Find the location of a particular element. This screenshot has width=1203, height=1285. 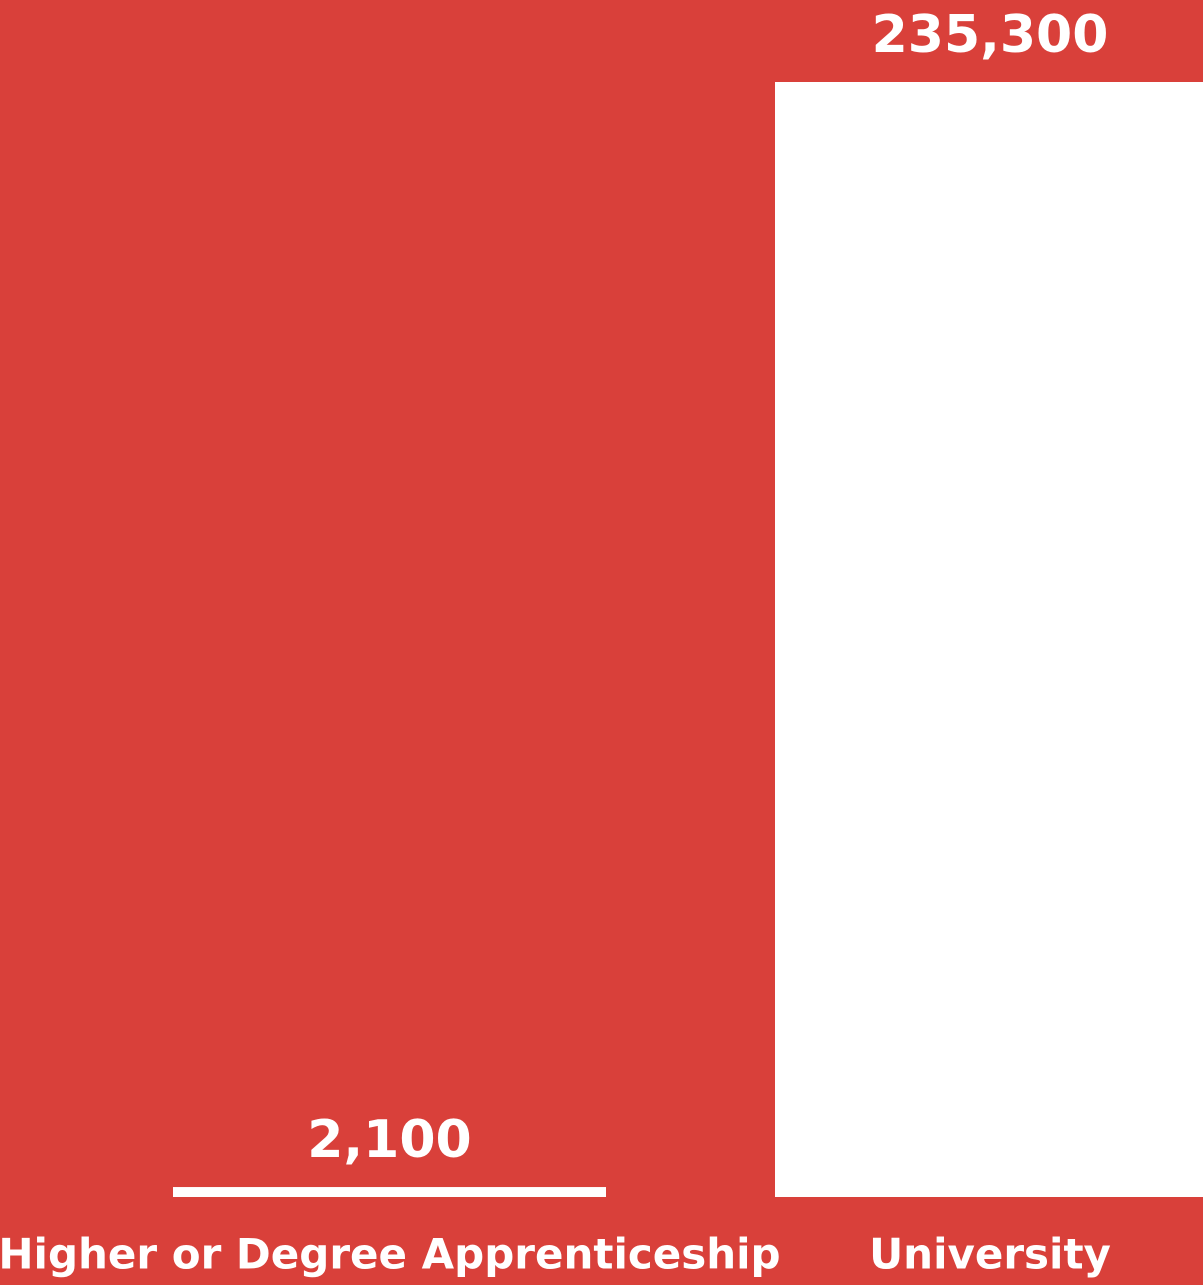

bar is located at coordinates (389, 1192).